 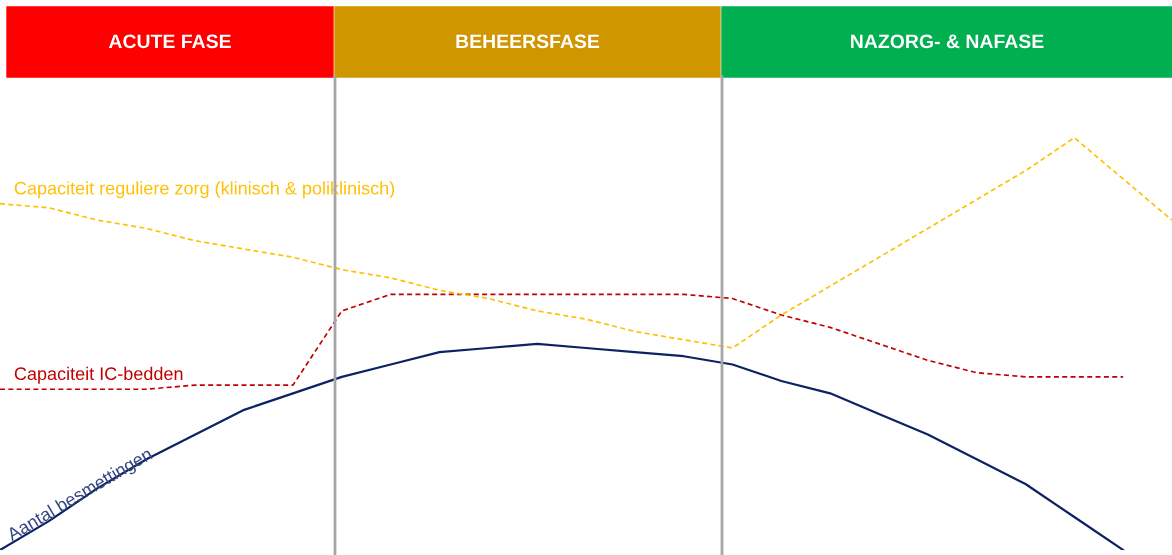 What do you see at coordinates (169, 41) in the screenshot?
I see `text: ACUTE FASE` at bounding box center [169, 41].